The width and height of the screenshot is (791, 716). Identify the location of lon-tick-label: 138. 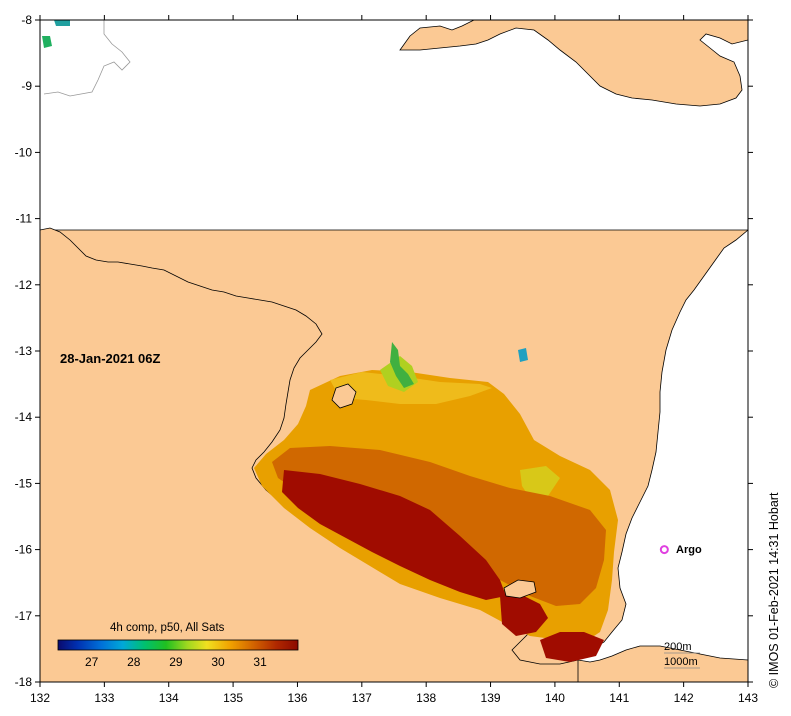
(426, 698).